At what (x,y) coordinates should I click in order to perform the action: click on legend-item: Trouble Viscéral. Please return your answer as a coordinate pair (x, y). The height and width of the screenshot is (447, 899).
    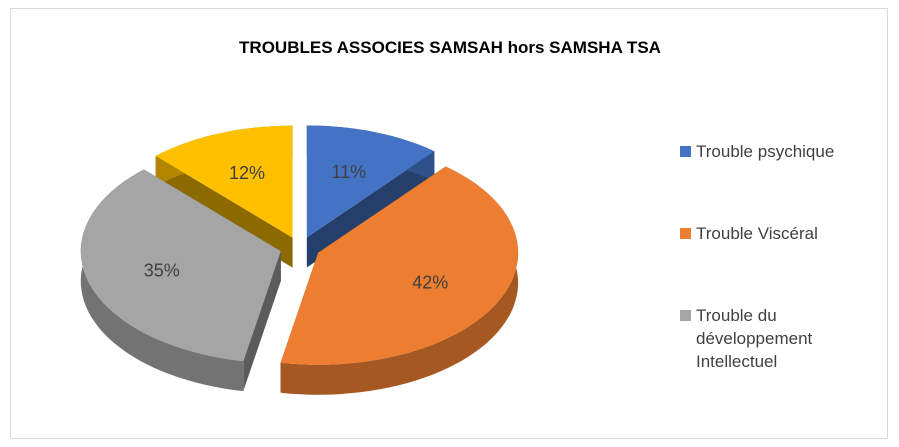
    Looking at the image, I should click on (775, 263).